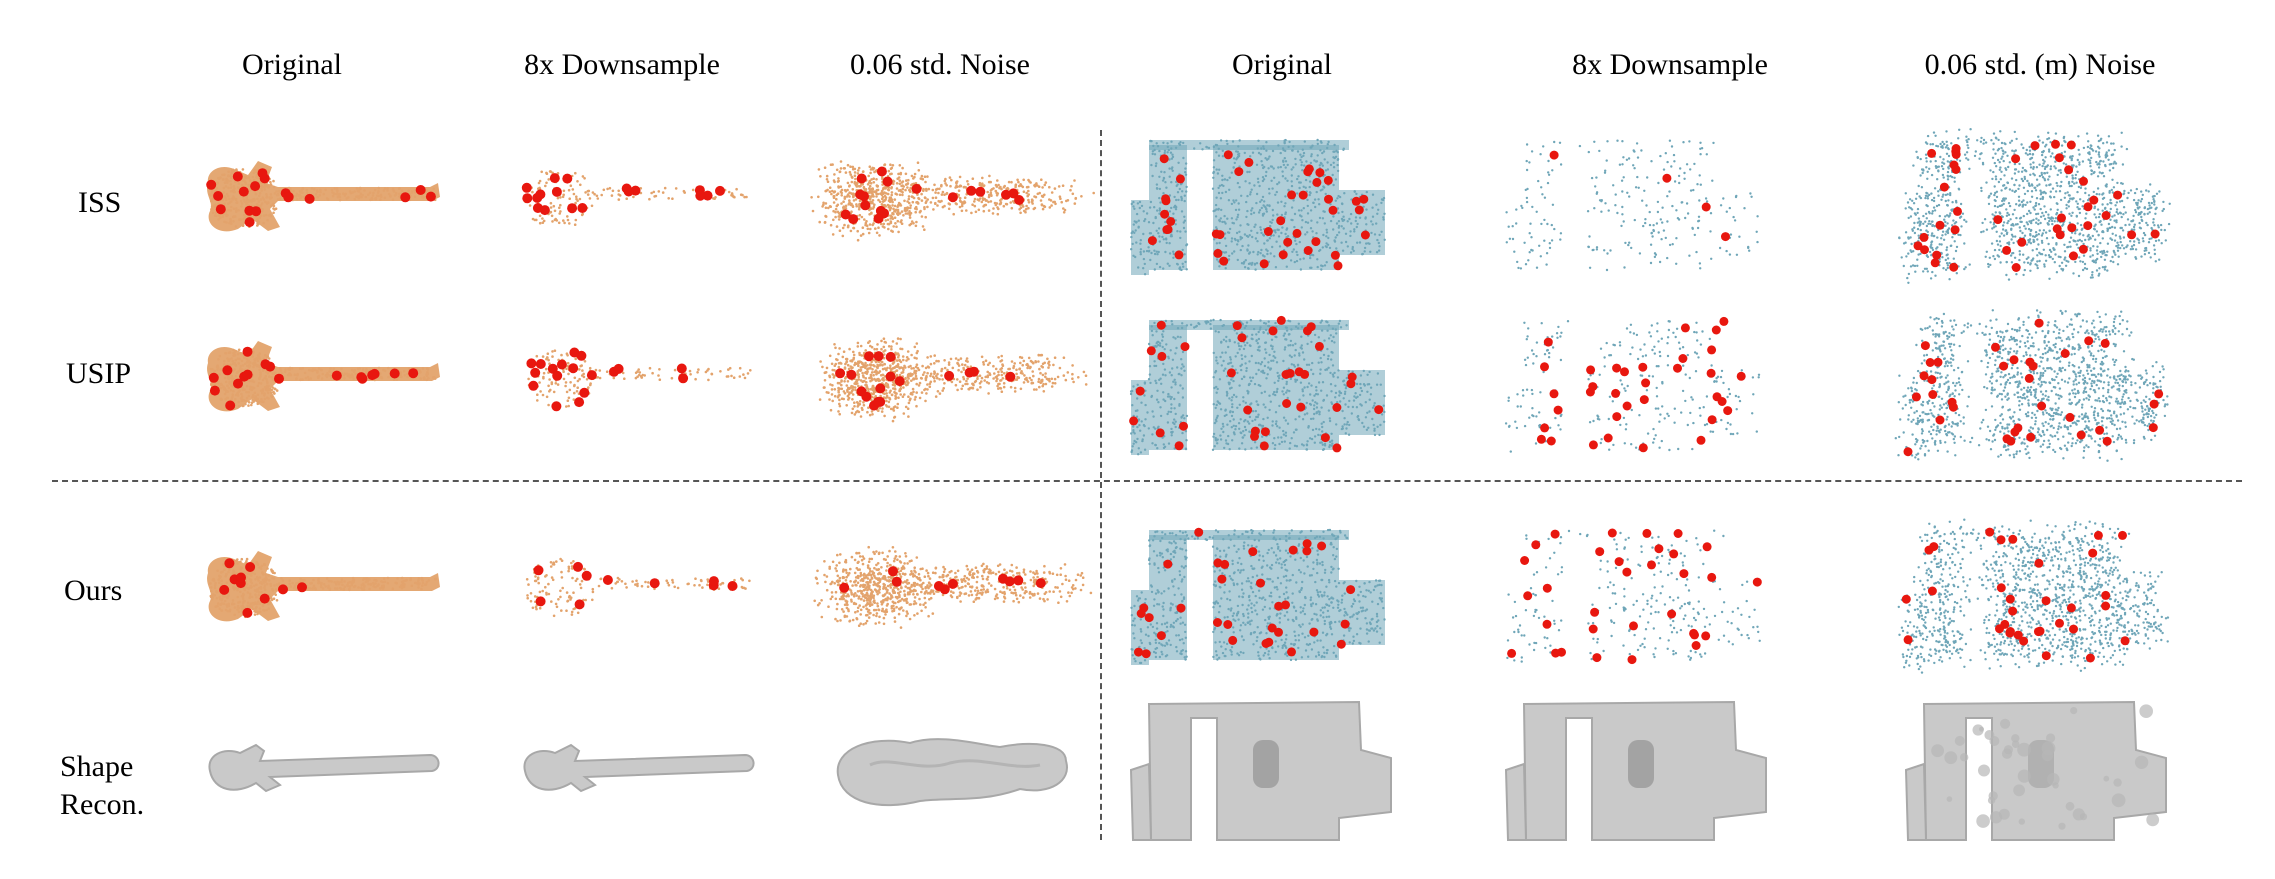 The height and width of the screenshot is (879, 2275). Describe the element at coordinates (1265, 777) in the screenshot. I see `room-recon-original` at that location.